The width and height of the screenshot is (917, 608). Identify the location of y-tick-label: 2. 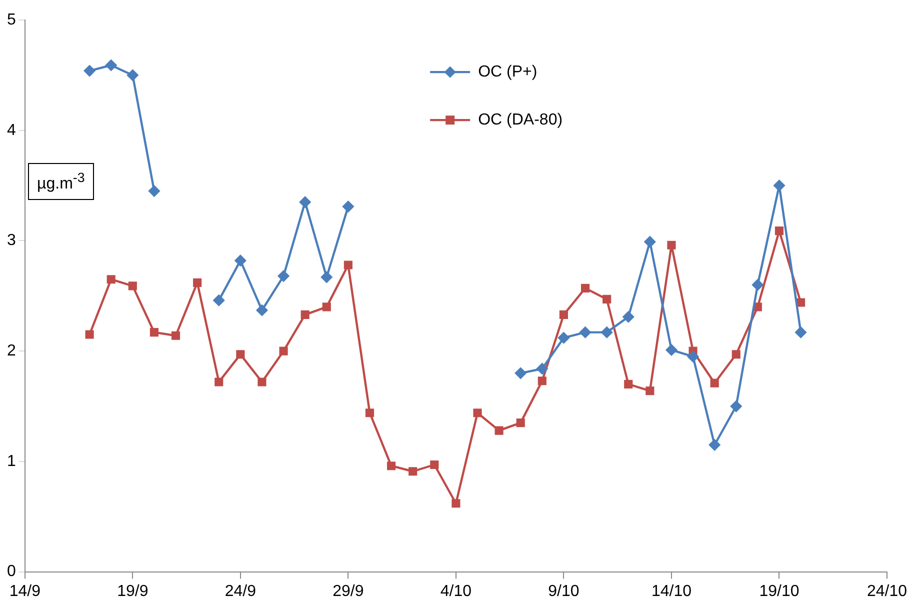
(11, 351).